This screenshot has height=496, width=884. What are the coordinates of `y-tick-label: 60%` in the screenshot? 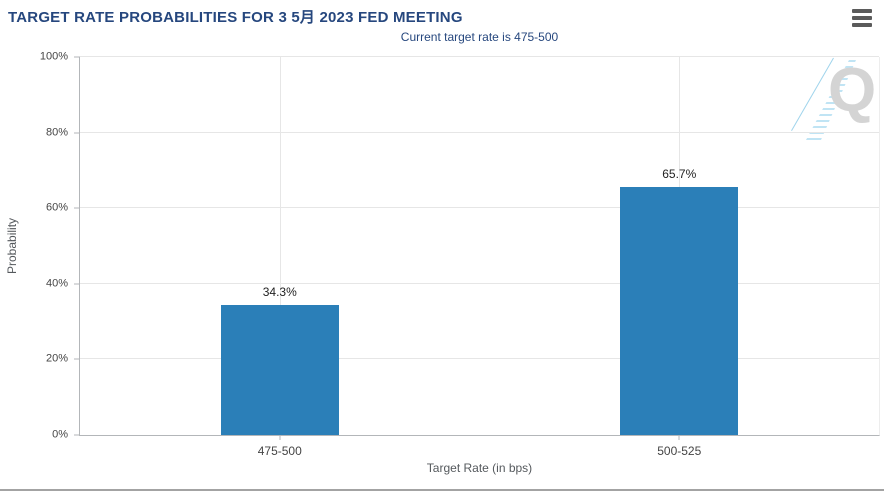 It's located at (56, 207).